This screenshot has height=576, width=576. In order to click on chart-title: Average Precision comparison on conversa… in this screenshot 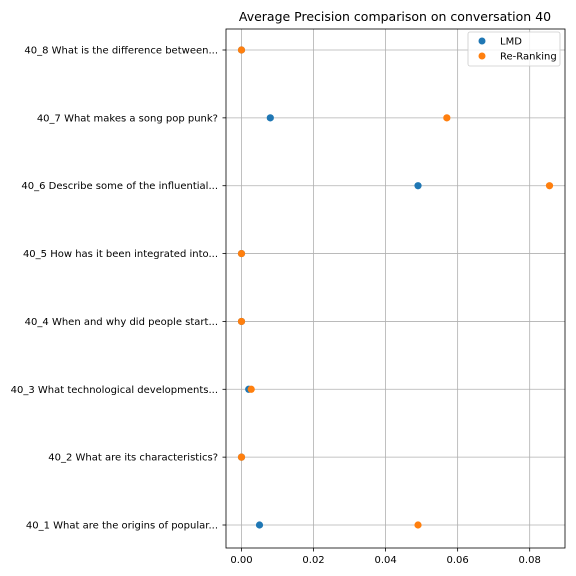, I will do `click(395, 16)`.